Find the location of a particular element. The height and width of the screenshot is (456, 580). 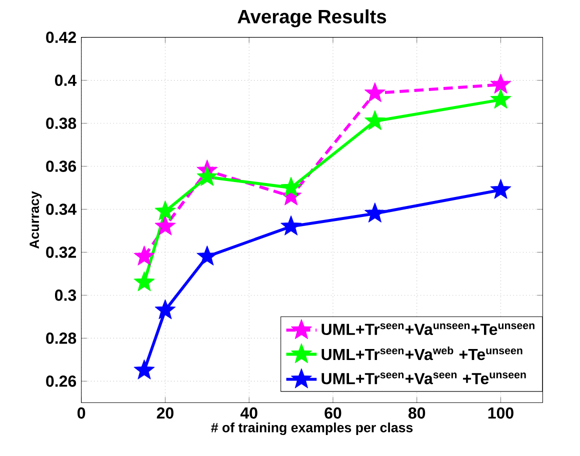

y-tick-label: 0.28 is located at coordinates (61, 338).